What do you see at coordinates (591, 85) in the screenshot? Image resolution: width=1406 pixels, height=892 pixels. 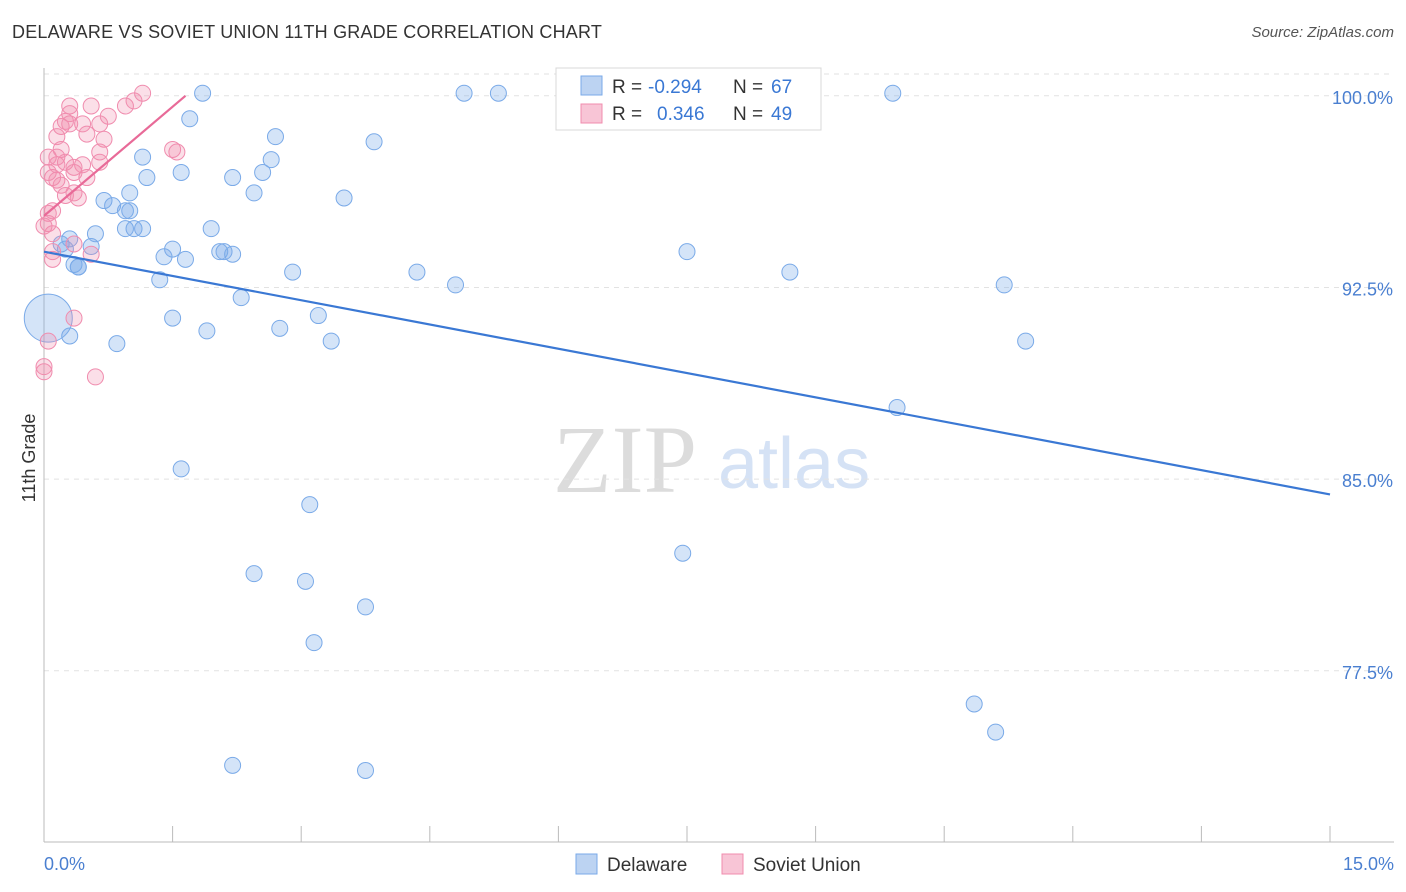 I see `legend-swatch-delaware` at bounding box center [591, 85].